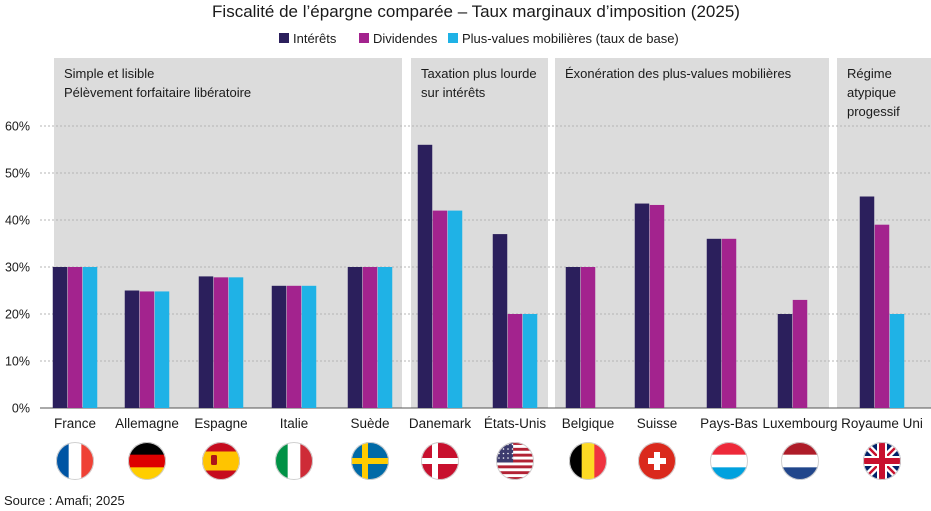 The image size is (931, 511). I want to click on y-tick-label: 20%, so click(17, 315).